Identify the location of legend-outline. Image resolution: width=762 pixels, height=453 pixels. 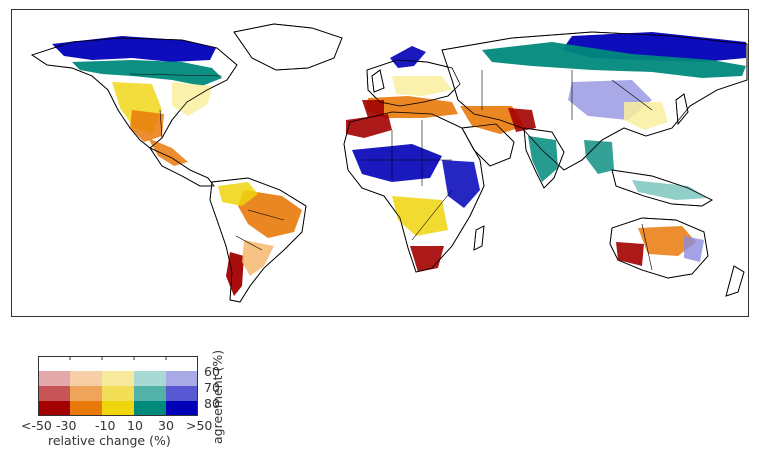
(118, 386).